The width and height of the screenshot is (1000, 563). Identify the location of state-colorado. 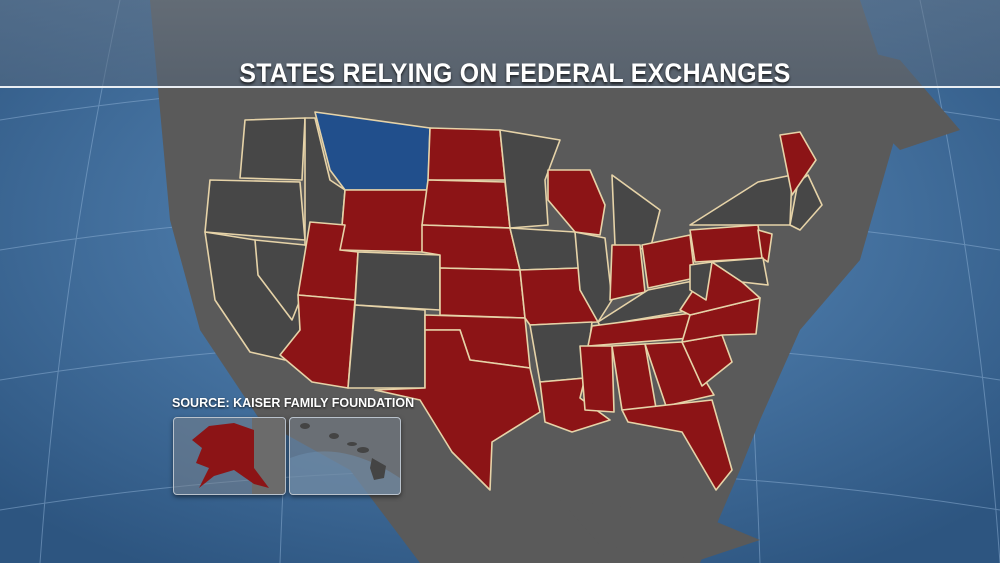
(397, 281).